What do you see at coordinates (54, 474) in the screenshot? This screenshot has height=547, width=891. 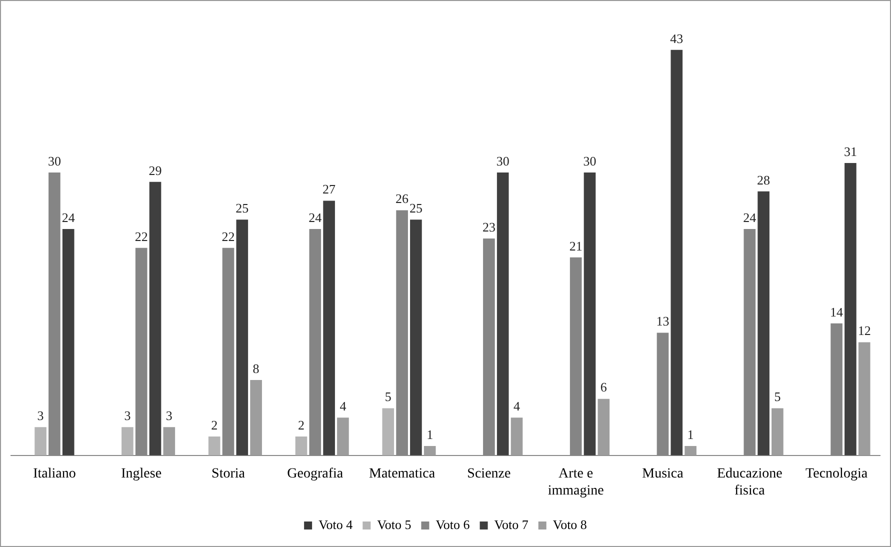 I see `x-tick-label: Italiano` at bounding box center [54, 474].